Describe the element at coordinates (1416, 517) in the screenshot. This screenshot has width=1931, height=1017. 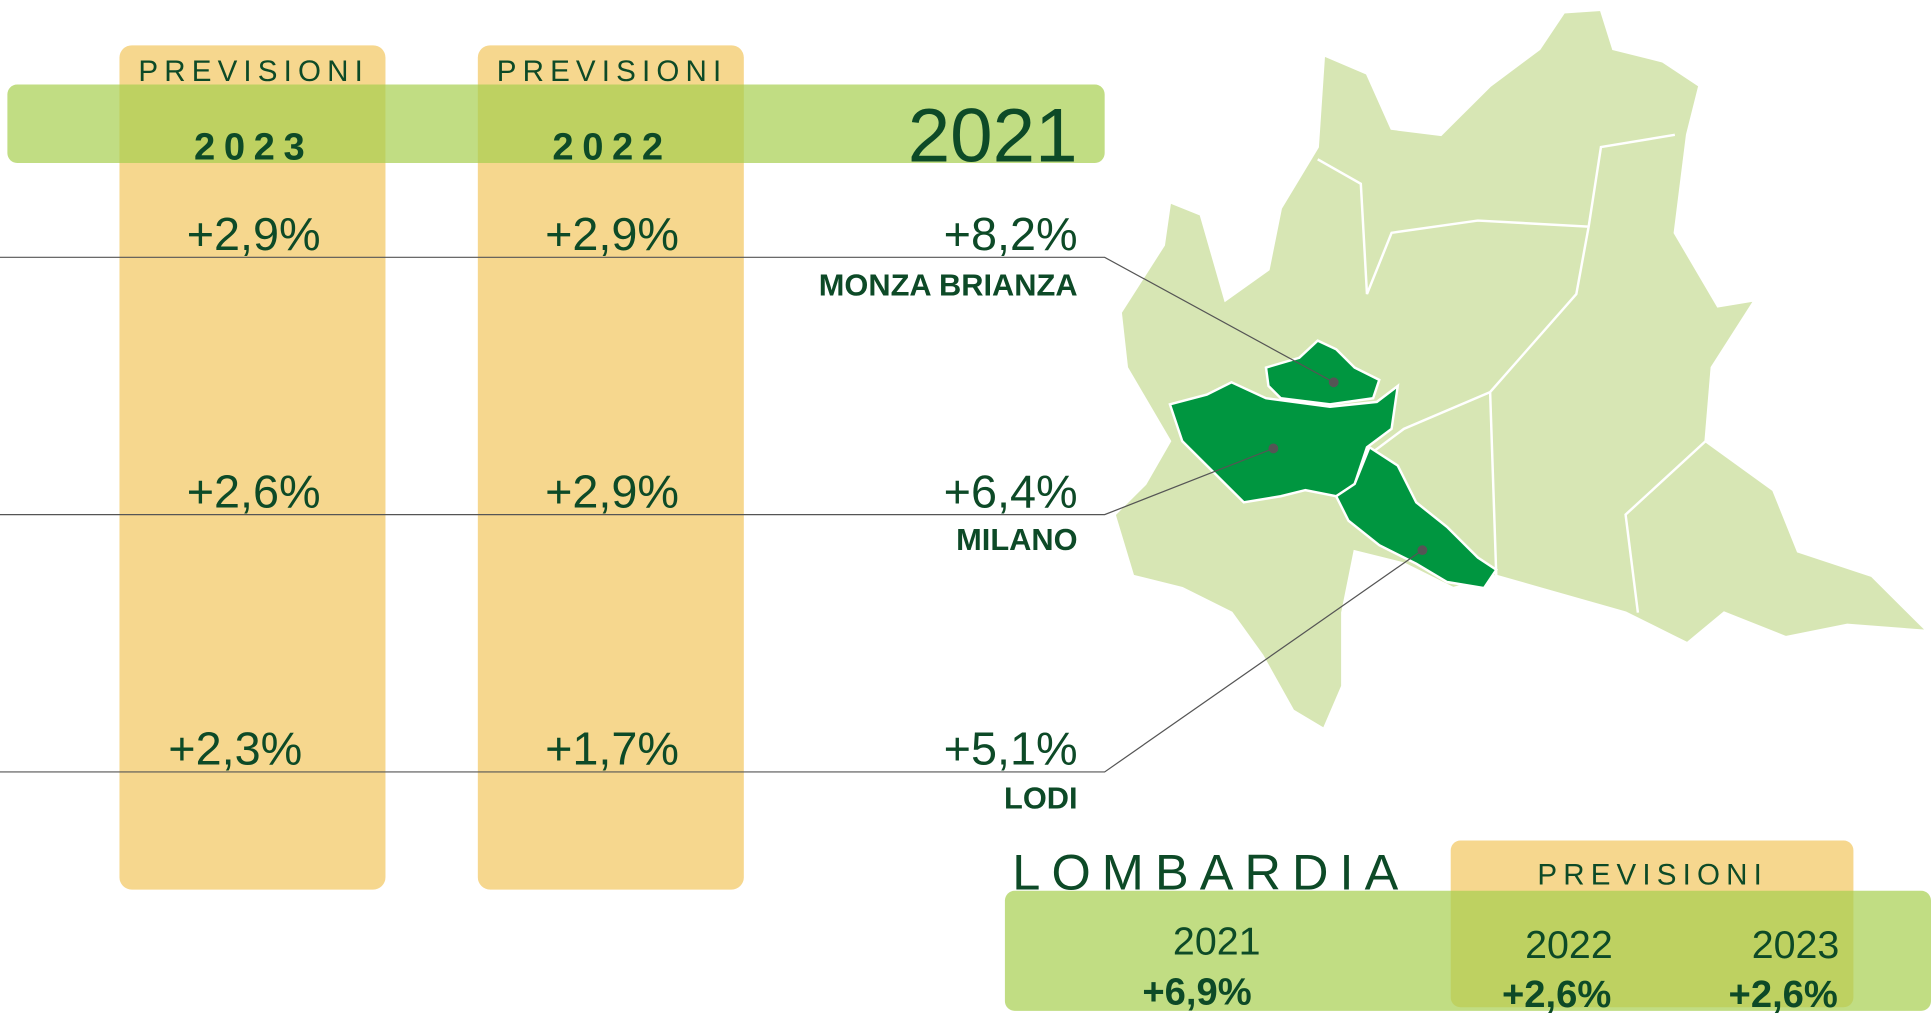
I see `lodi-area` at that location.